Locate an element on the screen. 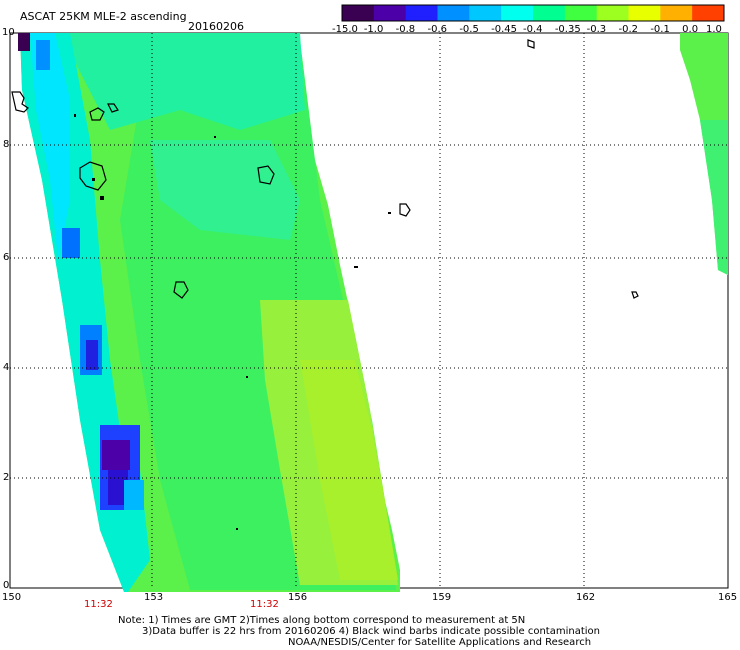 Image resolution: width=740 pixels, height=650 pixels. colorbar is located at coordinates (533, 13).